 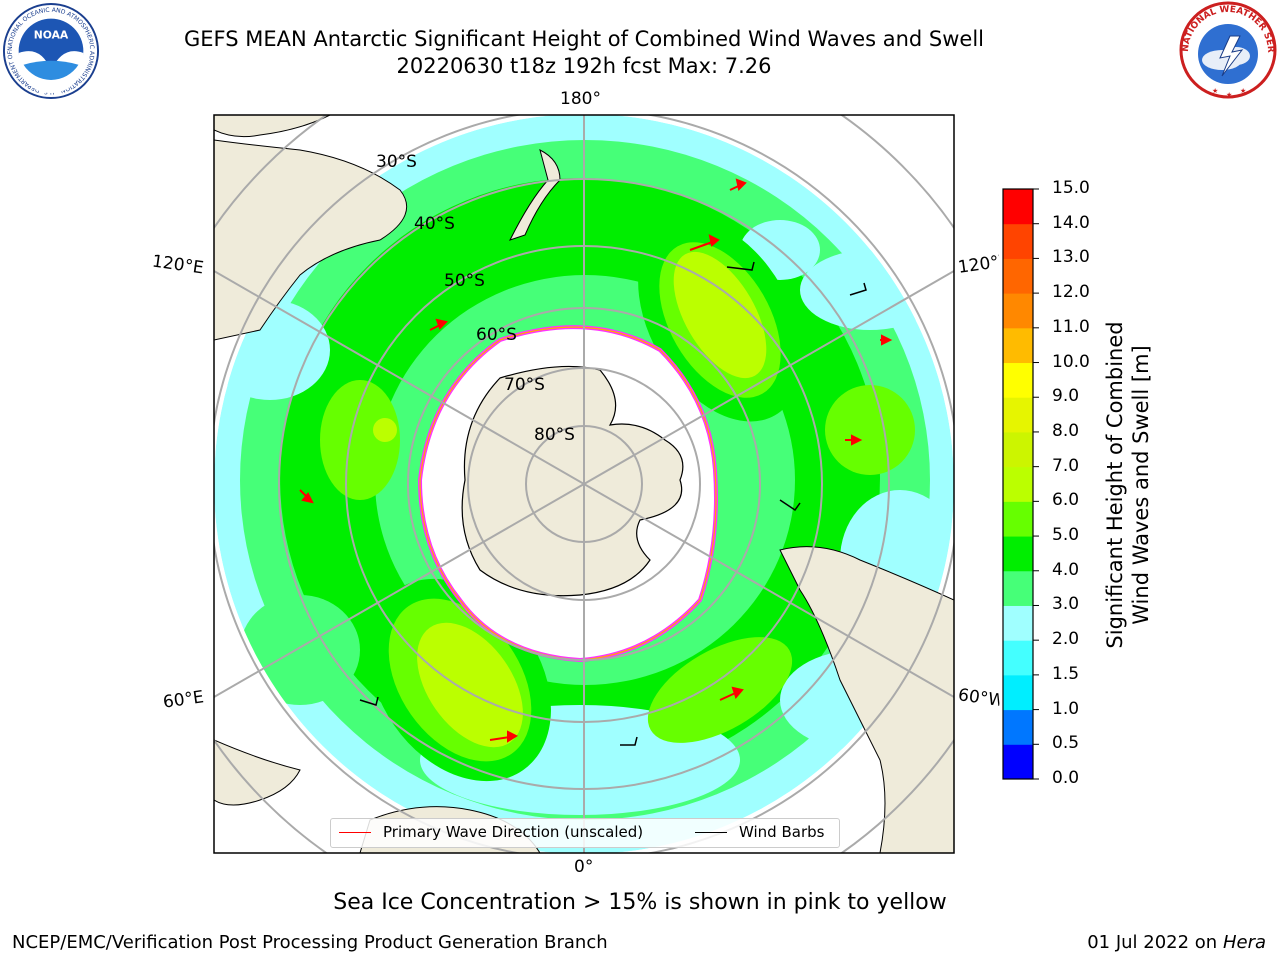 What do you see at coordinates (1115, 485) in the screenshot?
I see `colorbar-label-line1: Significant Height of Combined` at bounding box center [1115, 485].